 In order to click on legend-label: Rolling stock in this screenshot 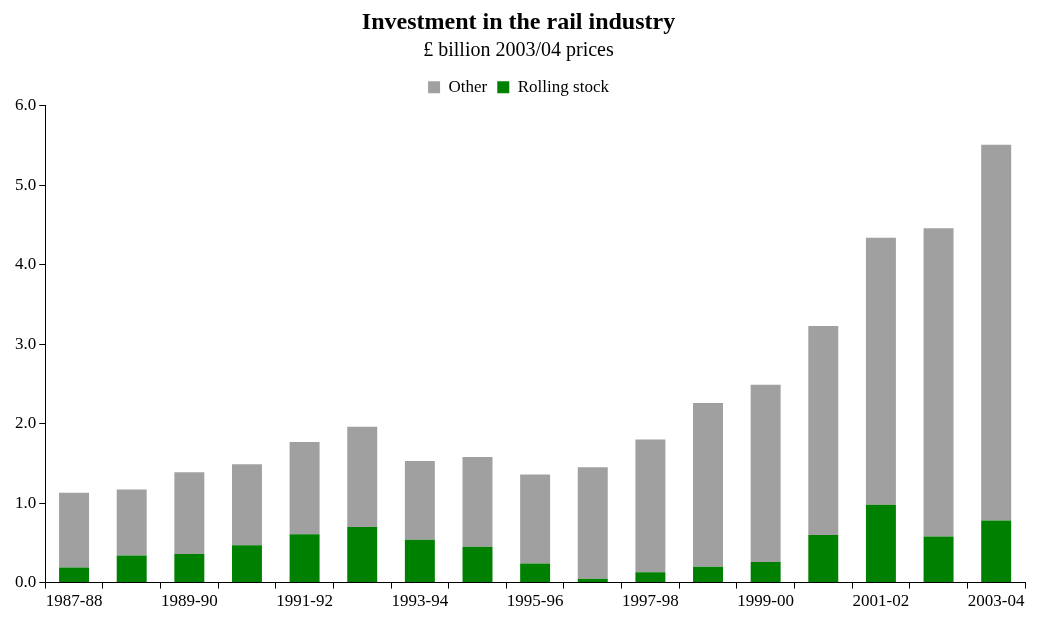, I will do `click(563, 86)`.